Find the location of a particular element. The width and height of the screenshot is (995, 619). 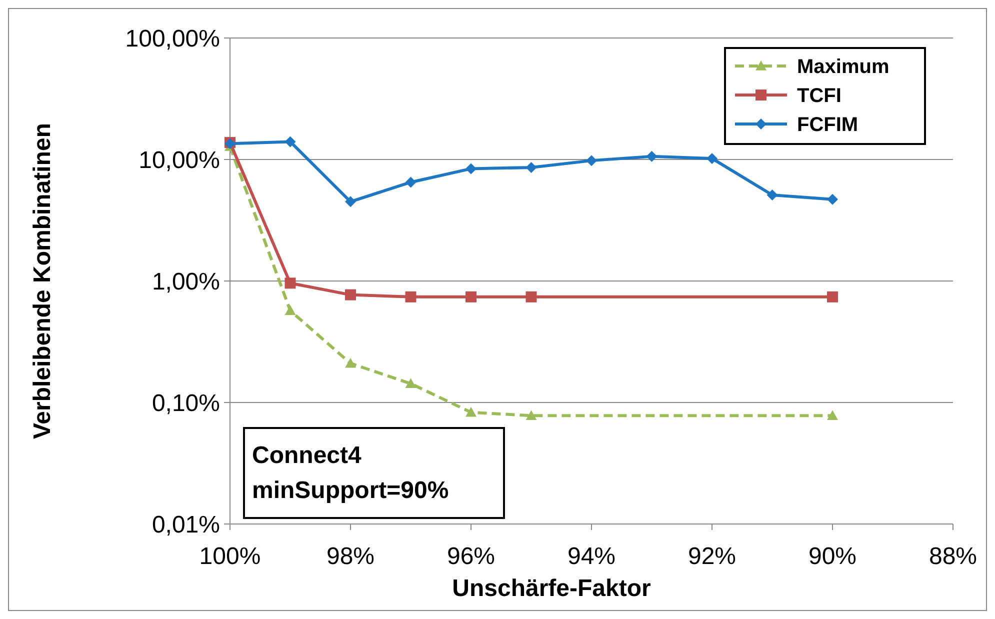

x-tick-label: 100% is located at coordinates (230, 556).